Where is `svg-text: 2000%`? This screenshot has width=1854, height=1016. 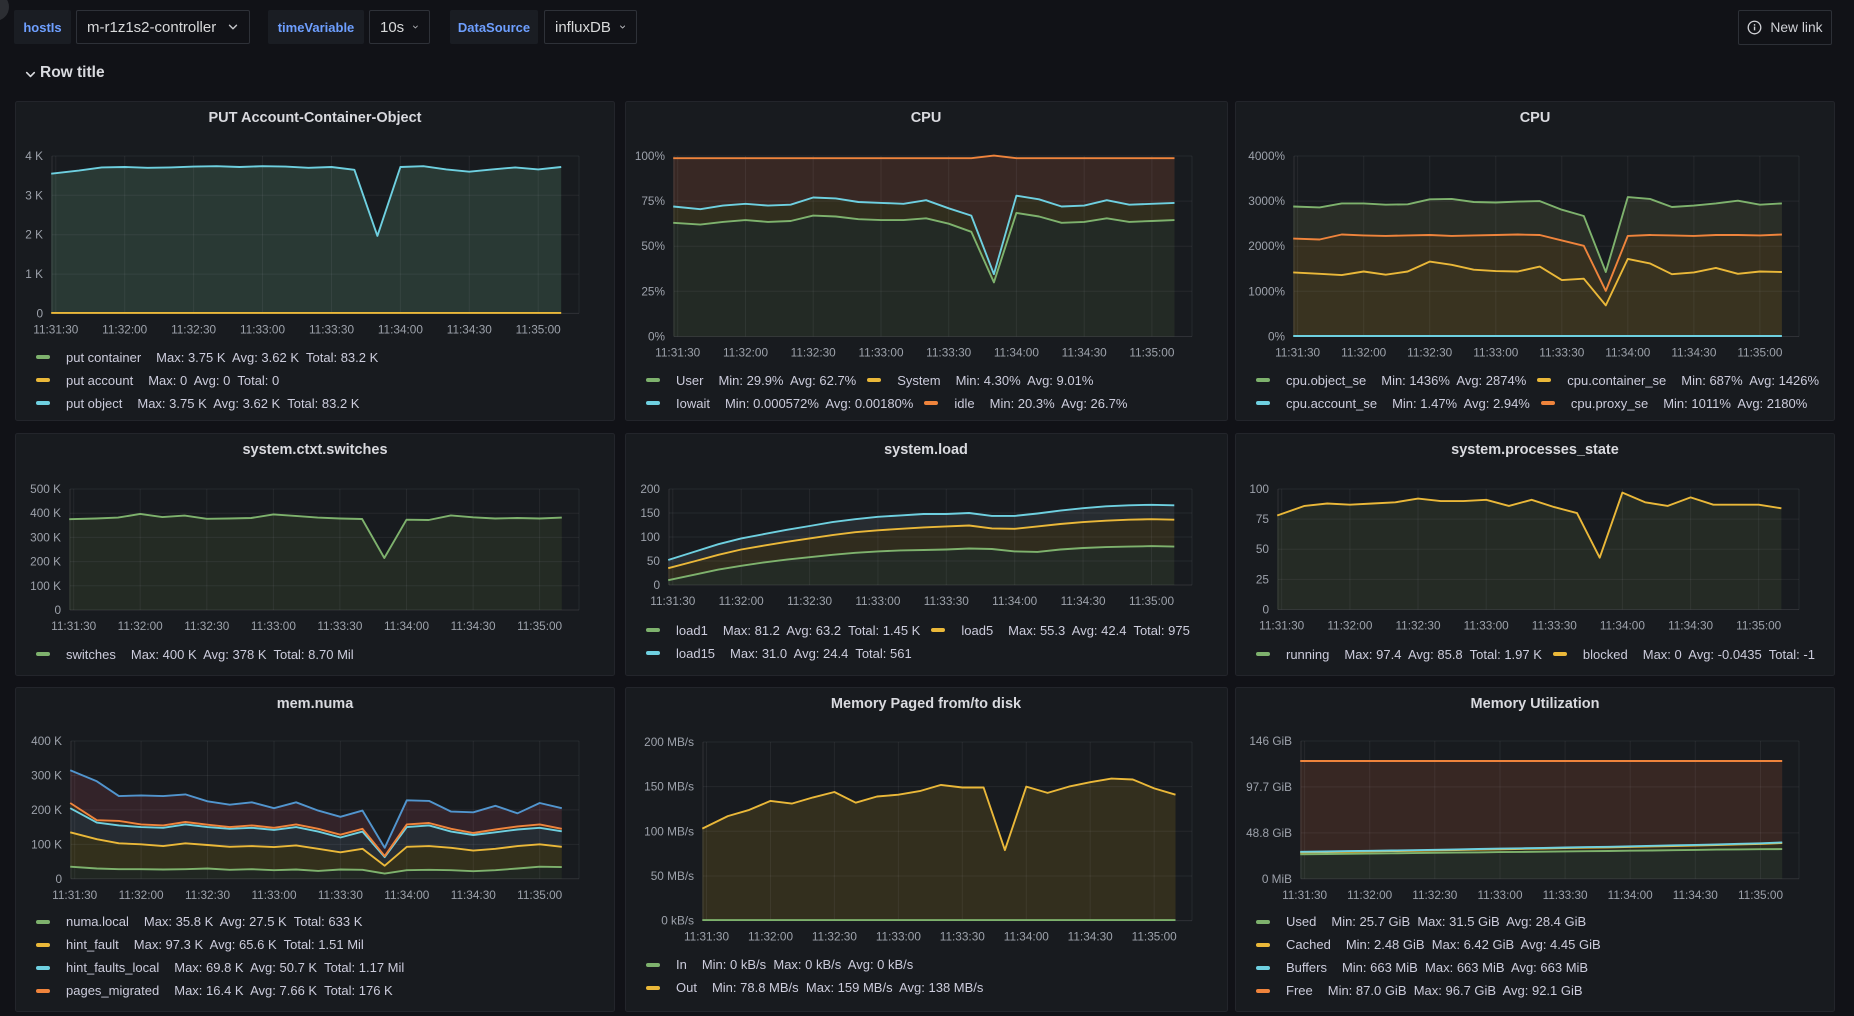
svg-text: 2000% is located at coordinates (1266, 246).